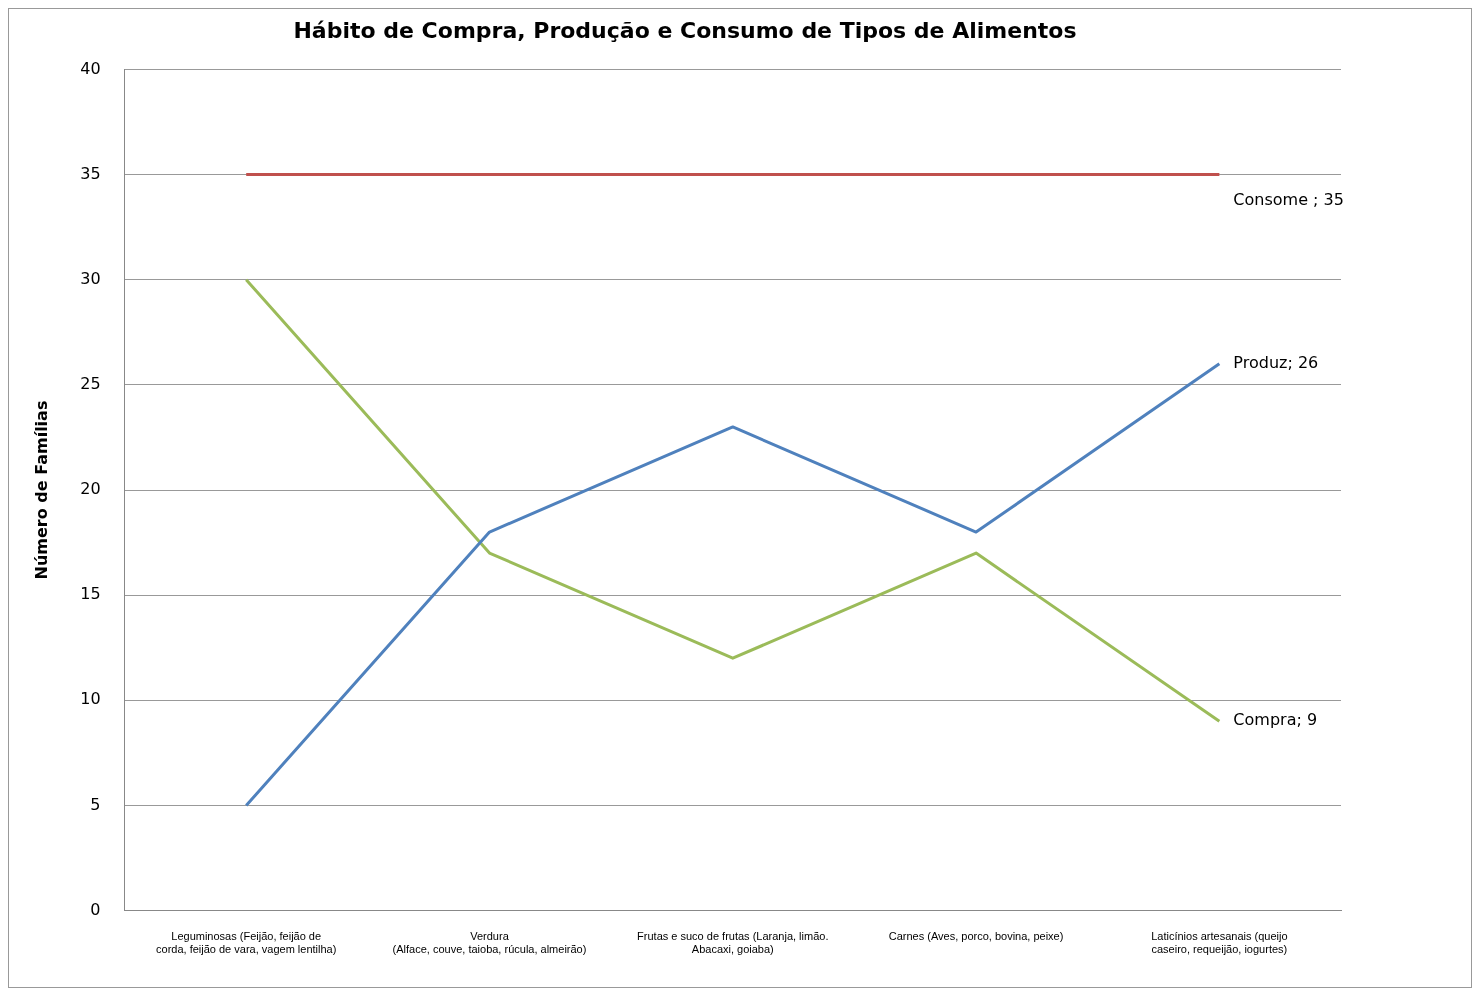  Describe the element at coordinates (489, 943) in the screenshot. I see `x-tick-label: Verdura (Alface, couve, taioba, rúcula, almeirão)` at that location.